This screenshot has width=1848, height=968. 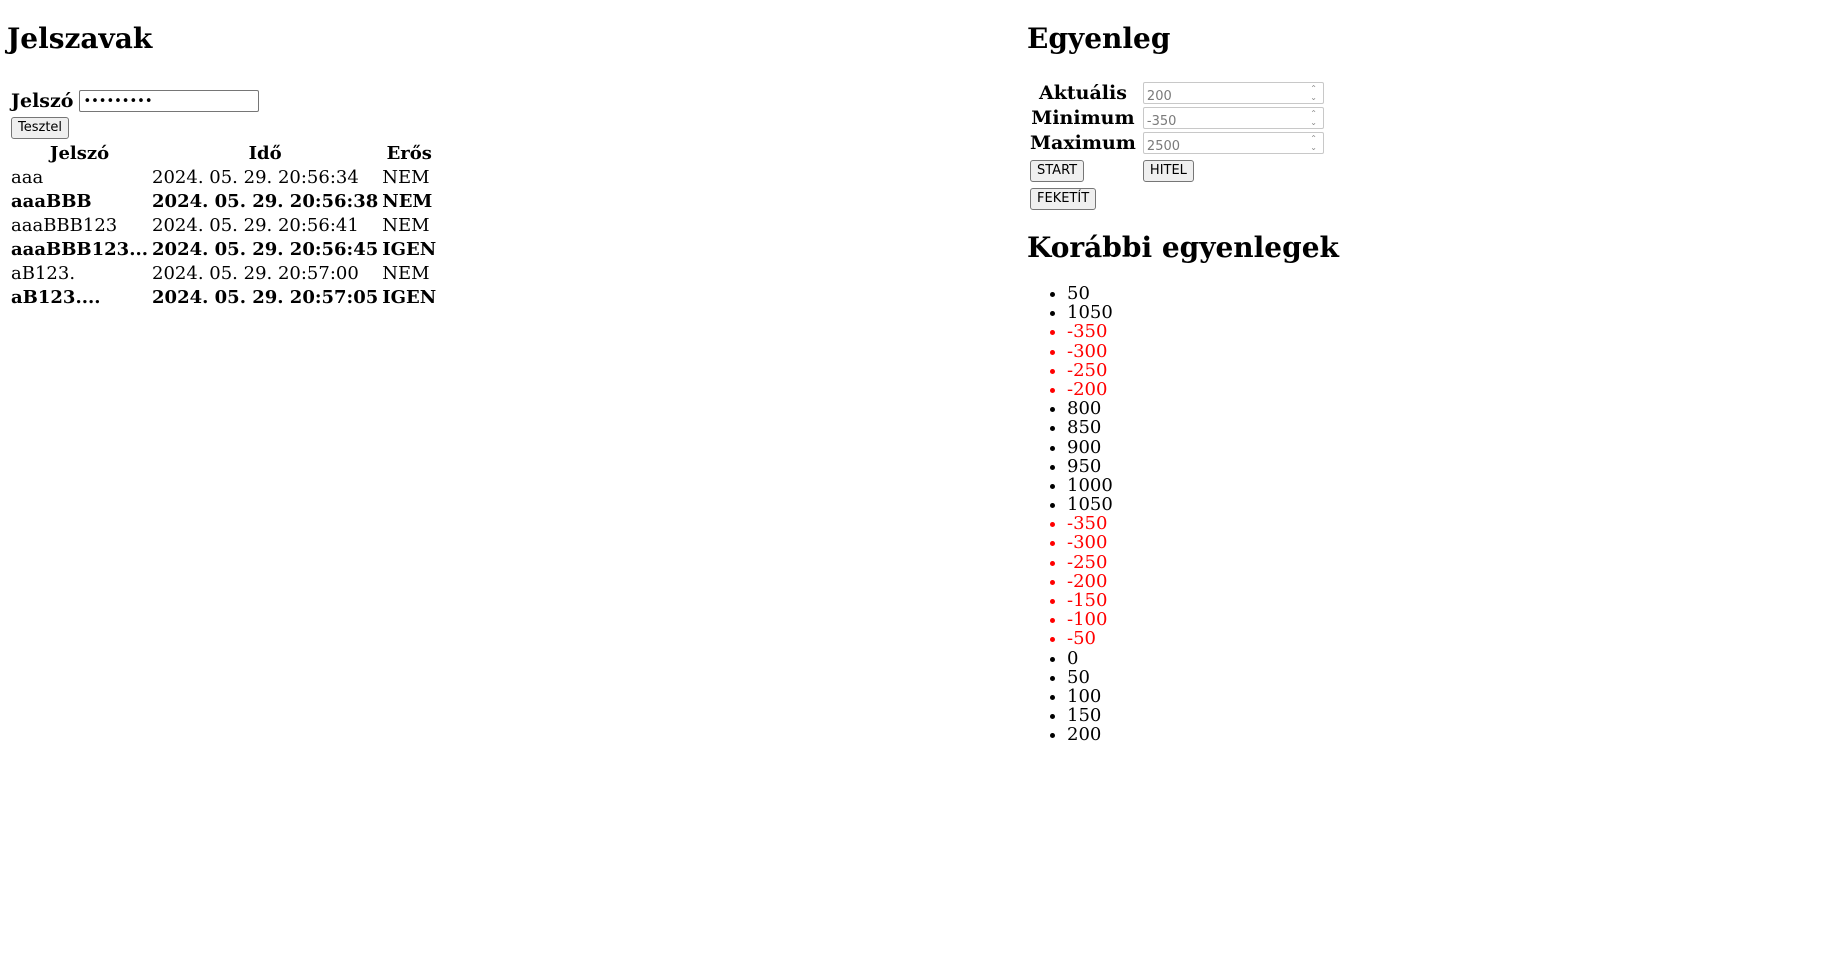 I want to click on start-button: START, so click(x=1057, y=171).